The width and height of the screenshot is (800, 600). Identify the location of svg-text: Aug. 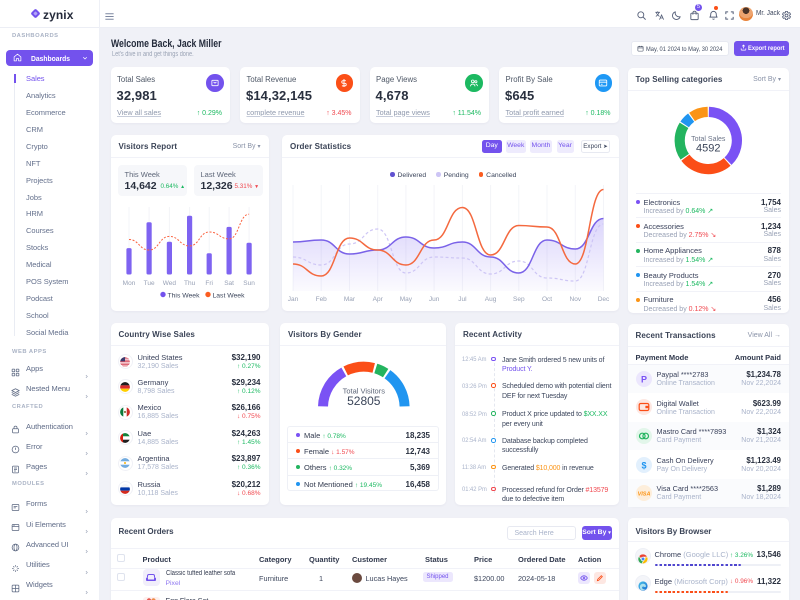
(491, 299).